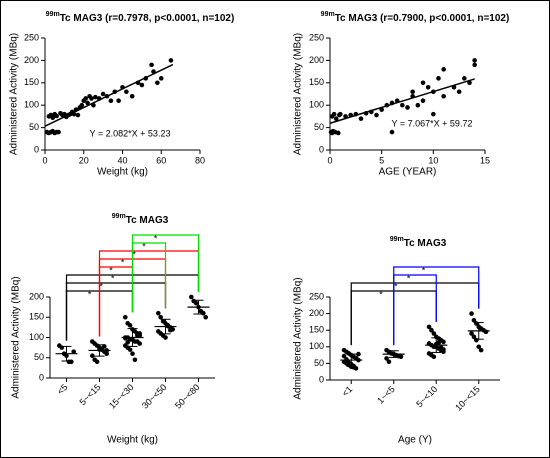 The image size is (550, 458). What do you see at coordinates (432, 123) in the screenshot?
I see `fit-equation: Y = 7.067*X + 59.72` at bounding box center [432, 123].